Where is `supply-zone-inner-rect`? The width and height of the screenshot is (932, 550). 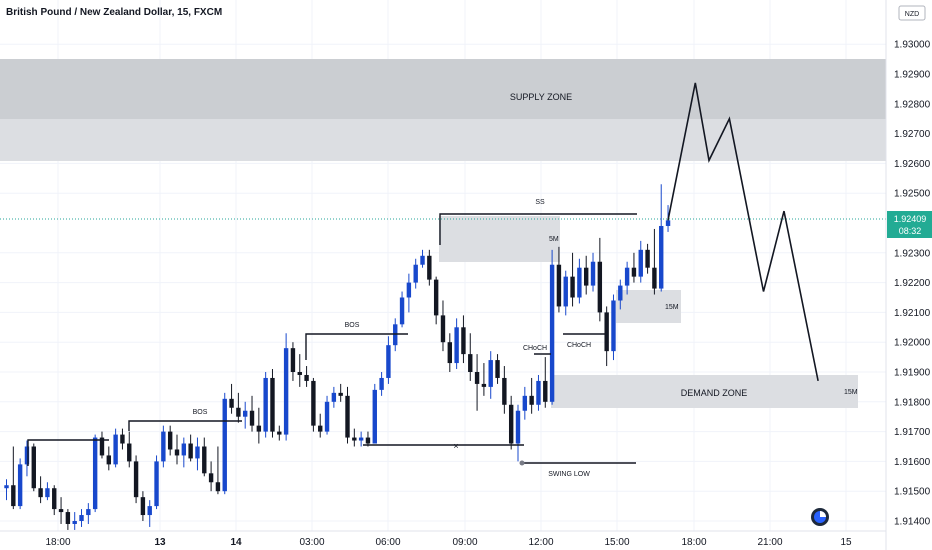
supply-zone-inner-rect is located at coordinates (443, 140).